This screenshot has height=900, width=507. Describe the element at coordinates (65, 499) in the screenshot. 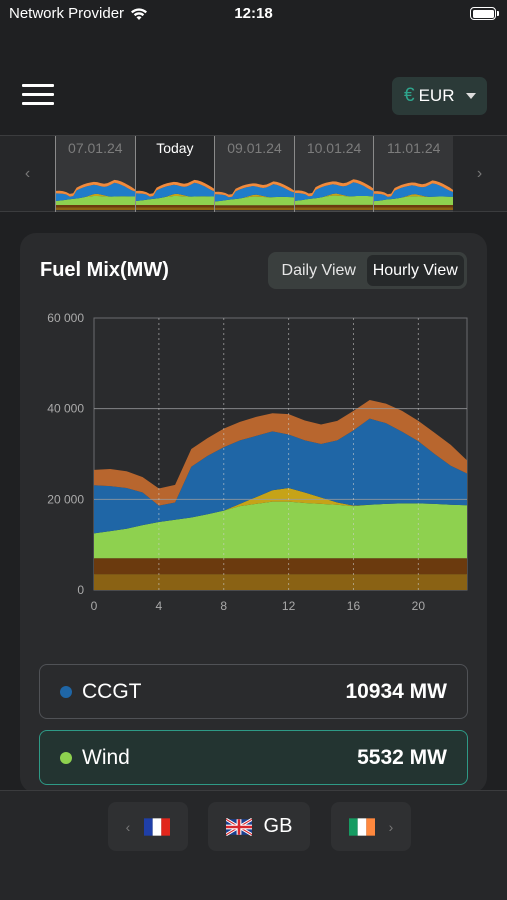

I see `y-tick-label: 20 000` at that location.